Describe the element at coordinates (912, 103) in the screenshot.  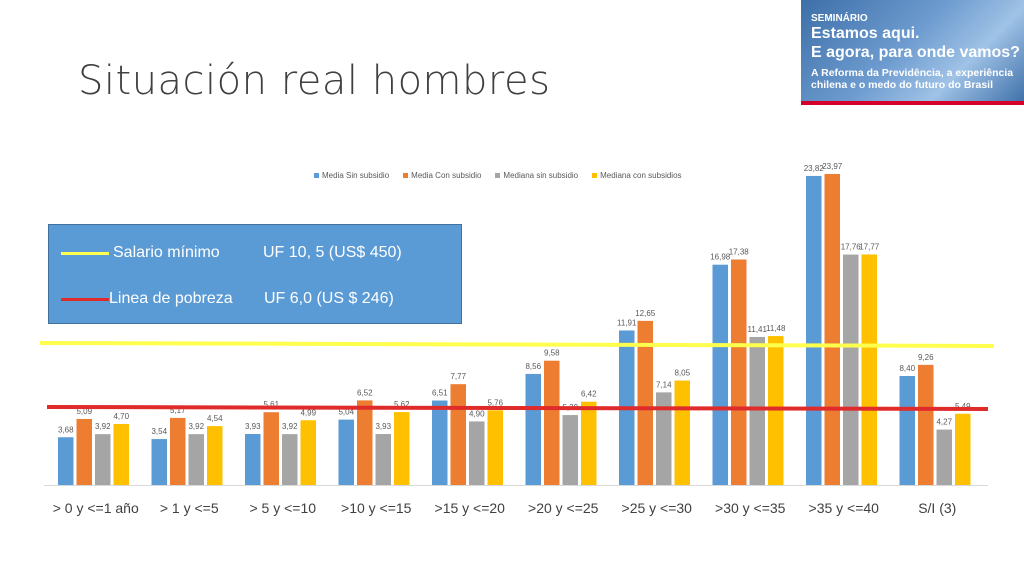
I see `banner-accent-bar` at that location.